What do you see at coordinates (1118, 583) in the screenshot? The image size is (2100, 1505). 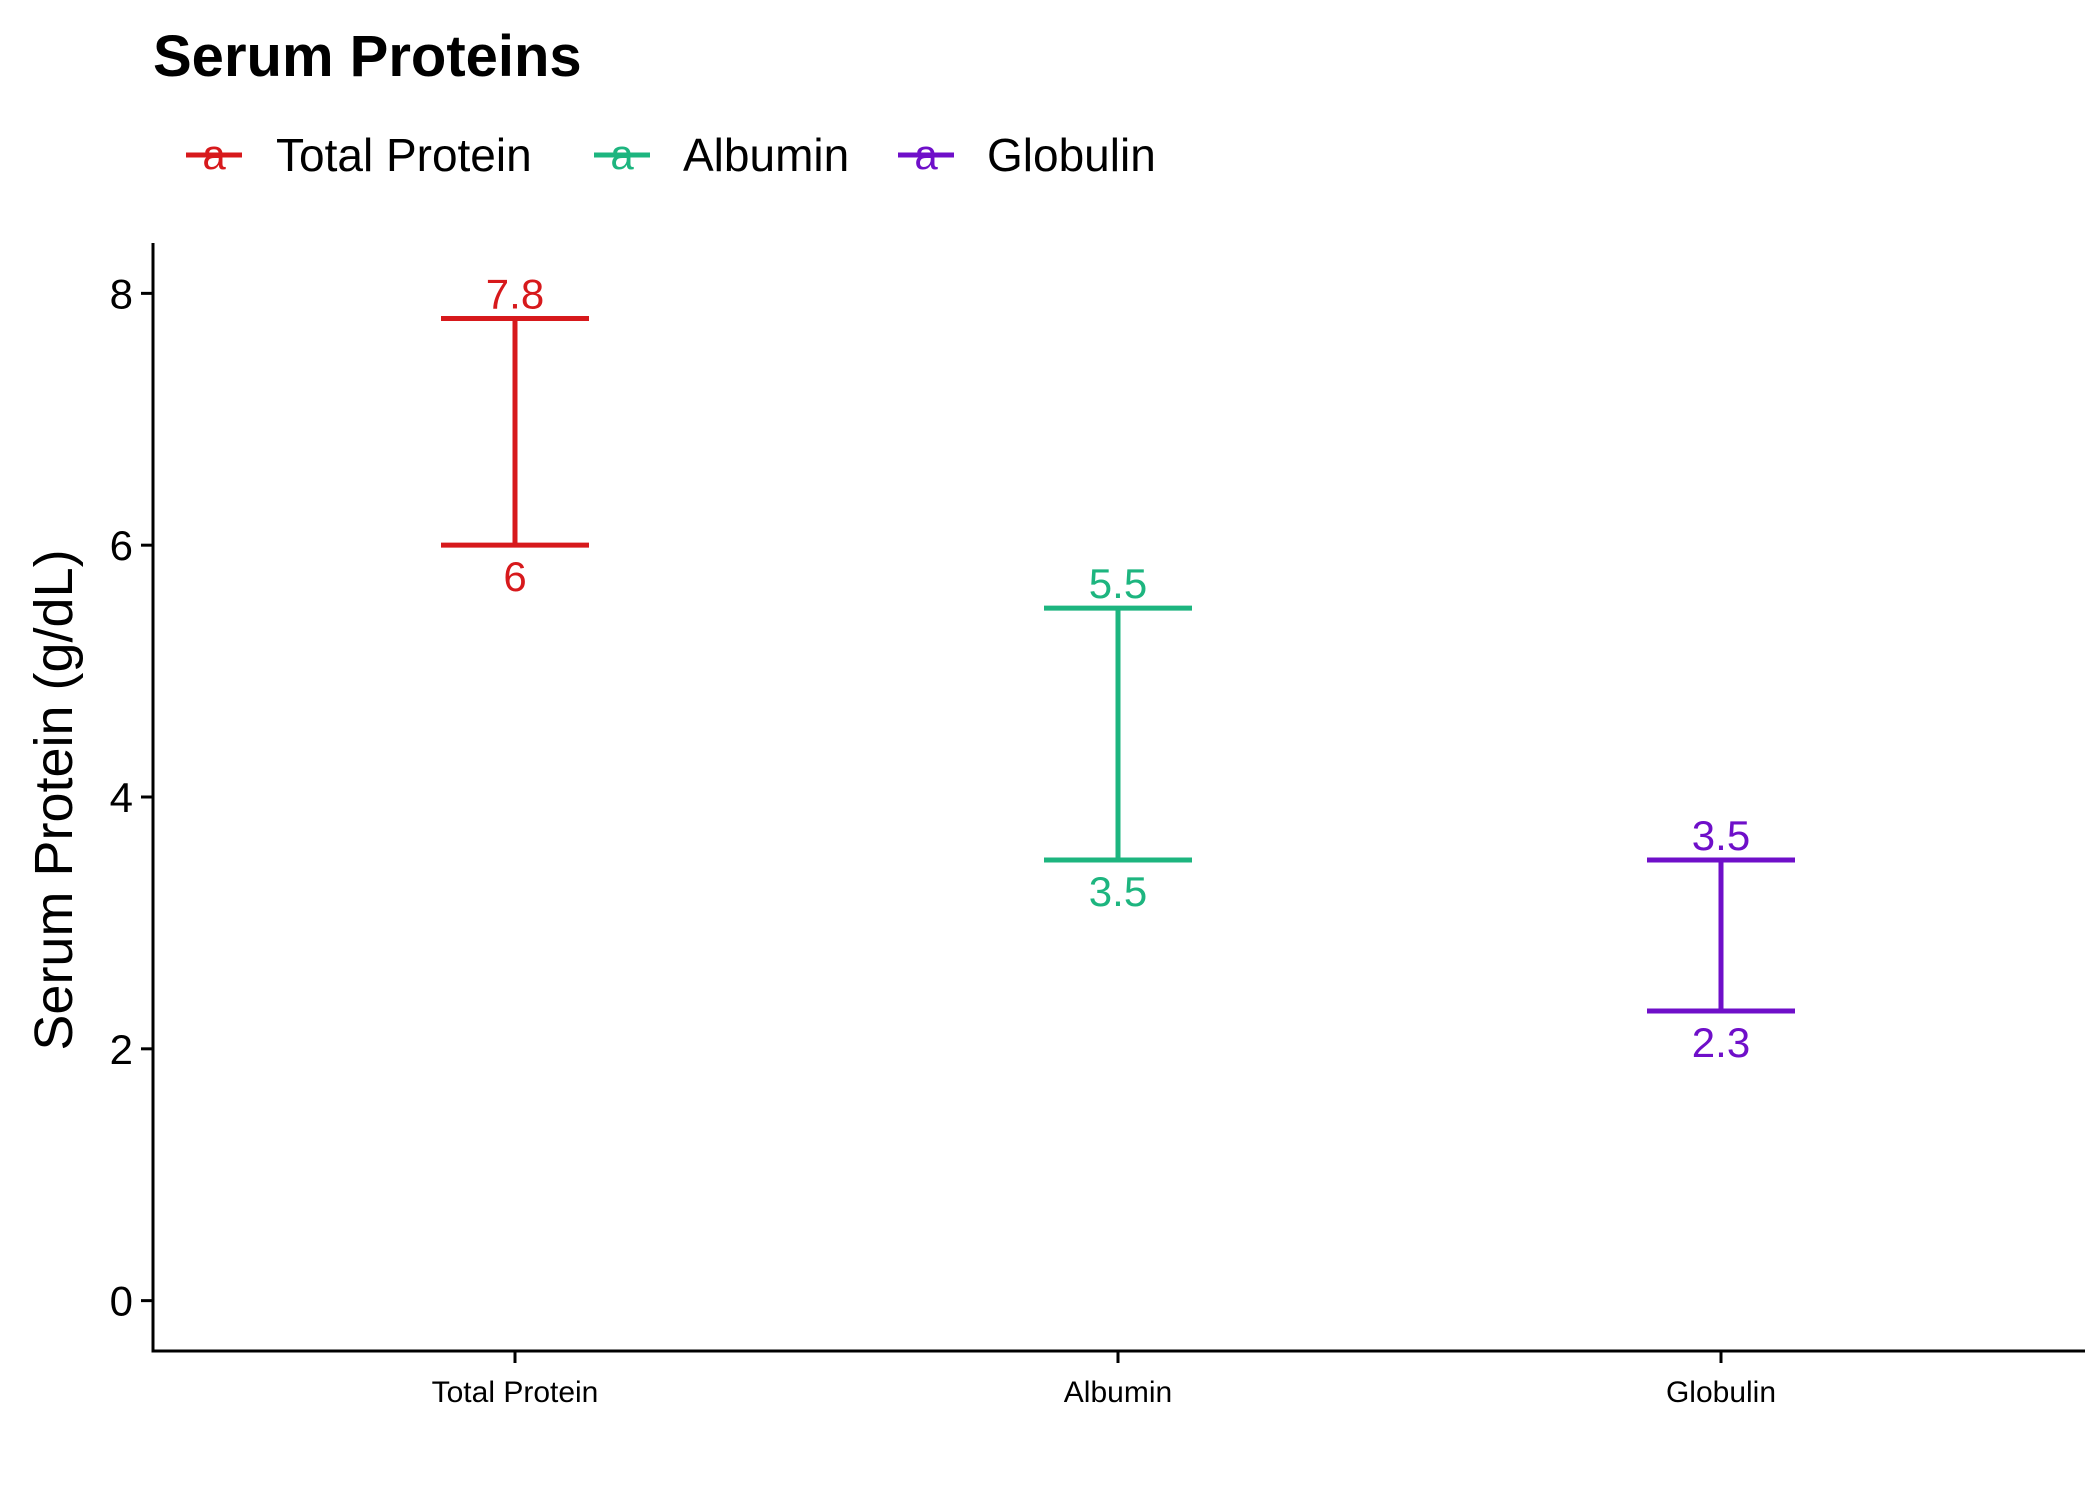 I see `data-label-high: 5.5` at bounding box center [1118, 583].